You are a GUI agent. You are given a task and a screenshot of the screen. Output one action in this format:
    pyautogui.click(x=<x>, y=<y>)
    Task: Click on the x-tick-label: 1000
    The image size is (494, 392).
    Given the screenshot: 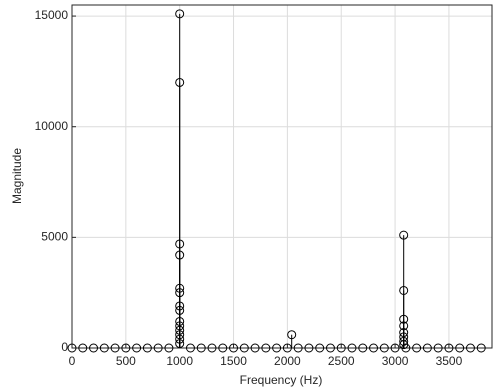 What is the action you would take?
    pyautogui.click(x=179, y=361)
    